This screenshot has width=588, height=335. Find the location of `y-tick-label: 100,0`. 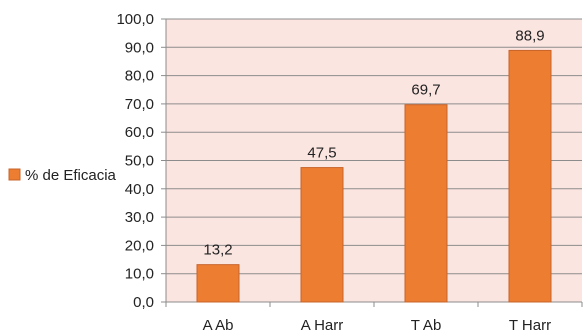

y-tick-label: 100,0 is located at coordinates (135, 19).